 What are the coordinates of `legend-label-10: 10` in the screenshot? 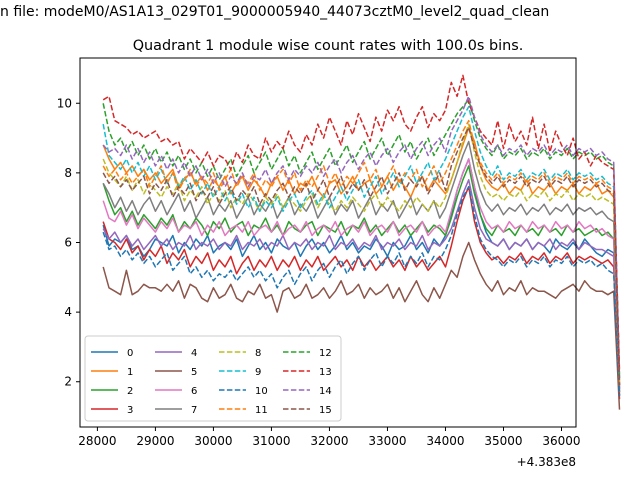 It's located at (261, 391).